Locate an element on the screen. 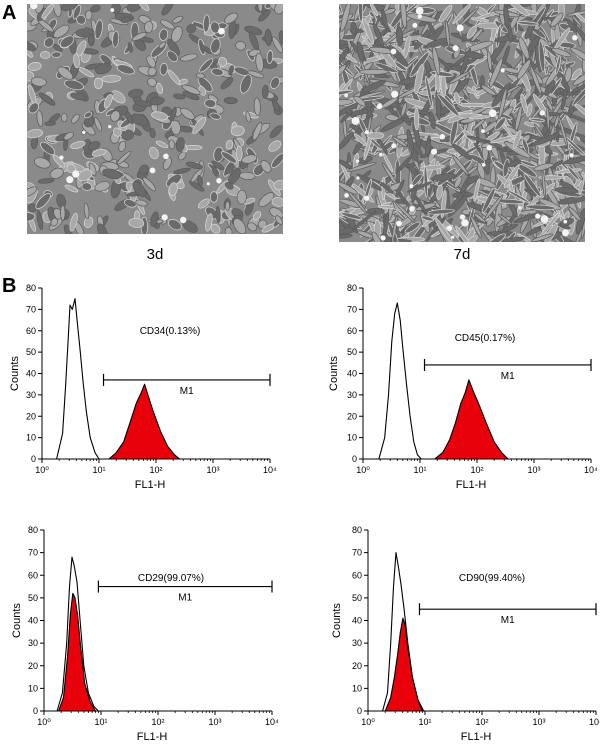 The height and width of the screenshot is (747, 600). stained-histogram-curve is located at coordinates (77, 652).